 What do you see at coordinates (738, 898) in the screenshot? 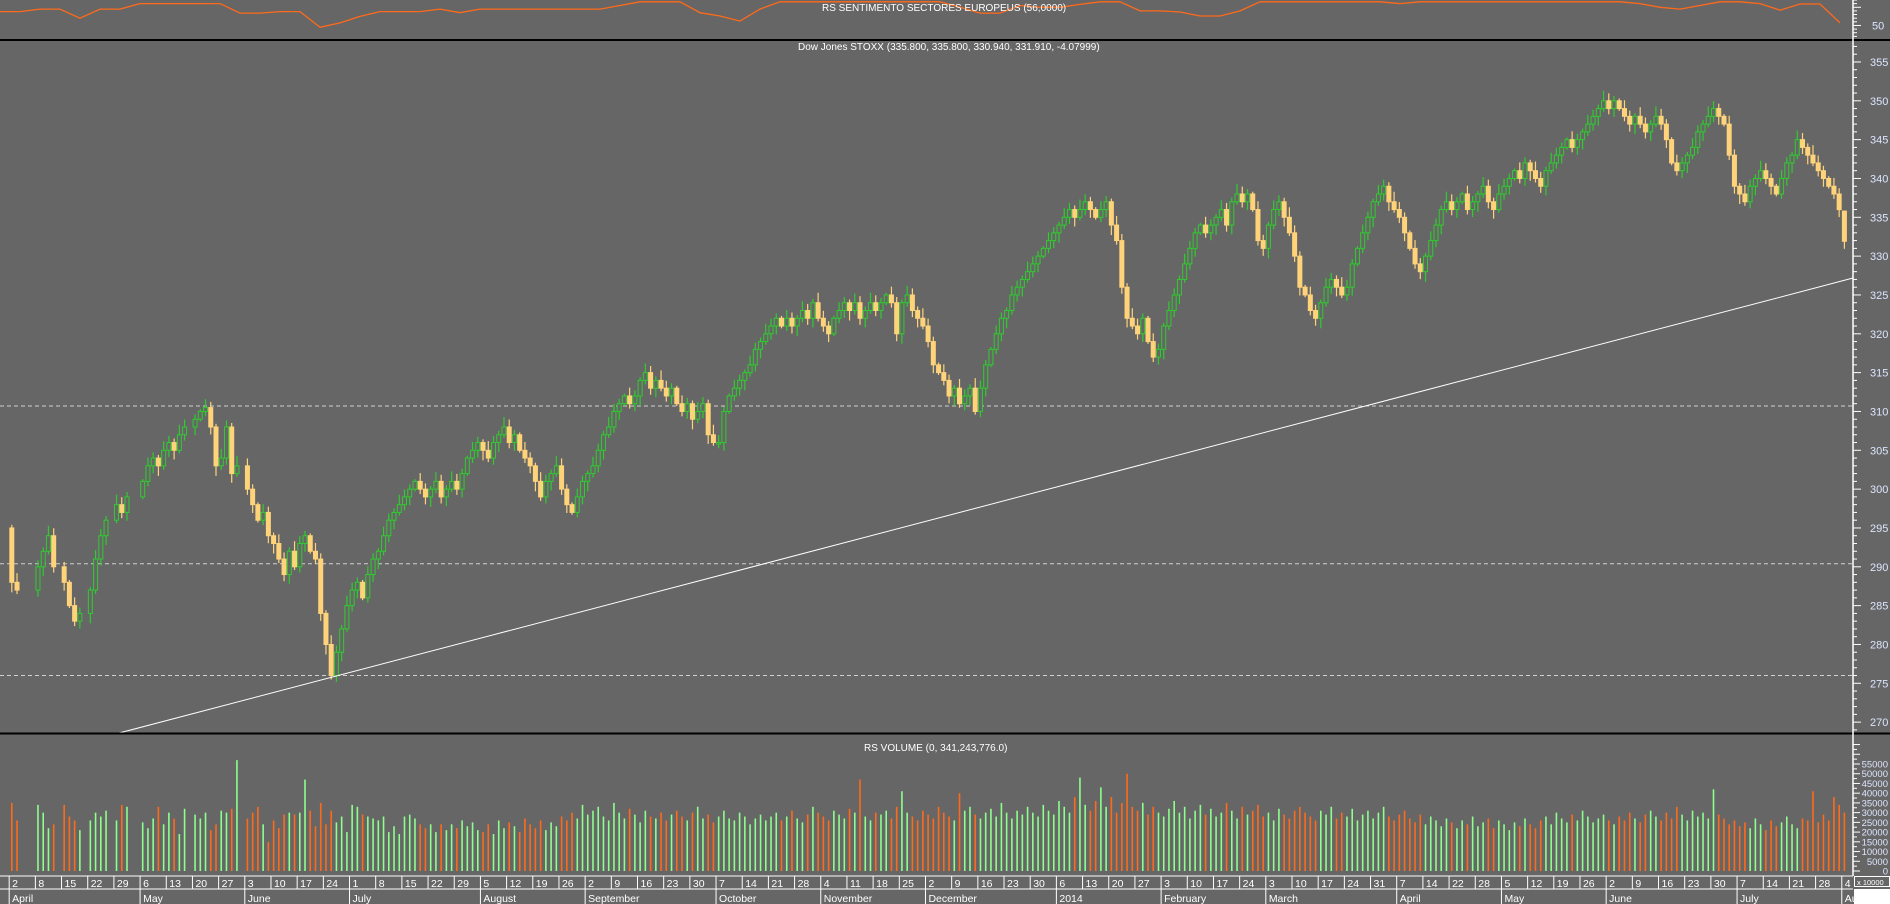
I see `month-label: October` at bounding box center [738, 898].